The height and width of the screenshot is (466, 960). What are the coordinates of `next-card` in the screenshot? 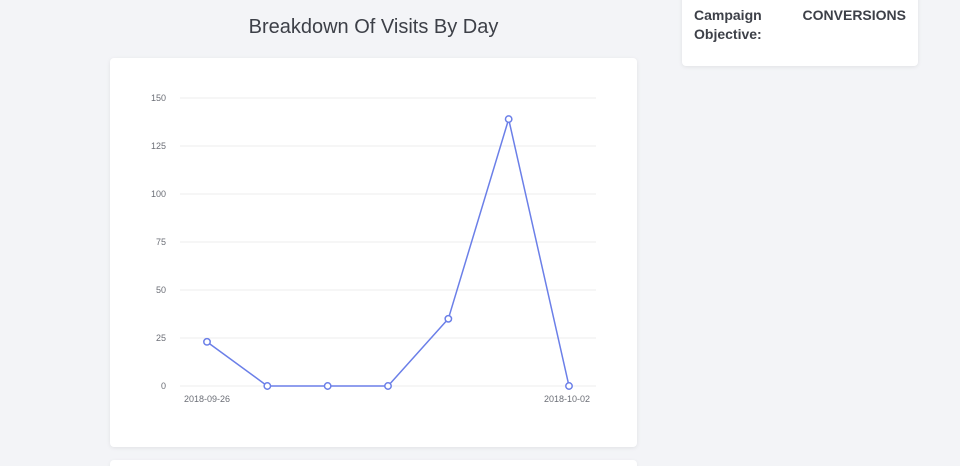 It's located at (373, 463).